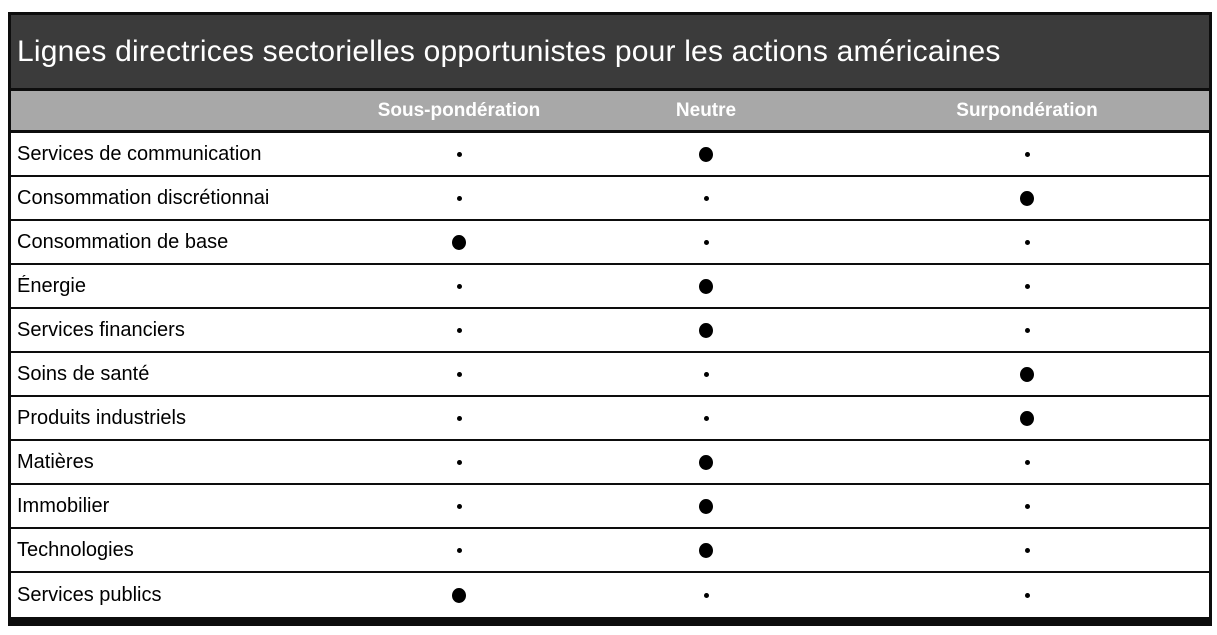  What do you see at coordinates (101, 329) in the screenshot?
I see `sector-label: Services financiers` at bounding box center [101, 329].